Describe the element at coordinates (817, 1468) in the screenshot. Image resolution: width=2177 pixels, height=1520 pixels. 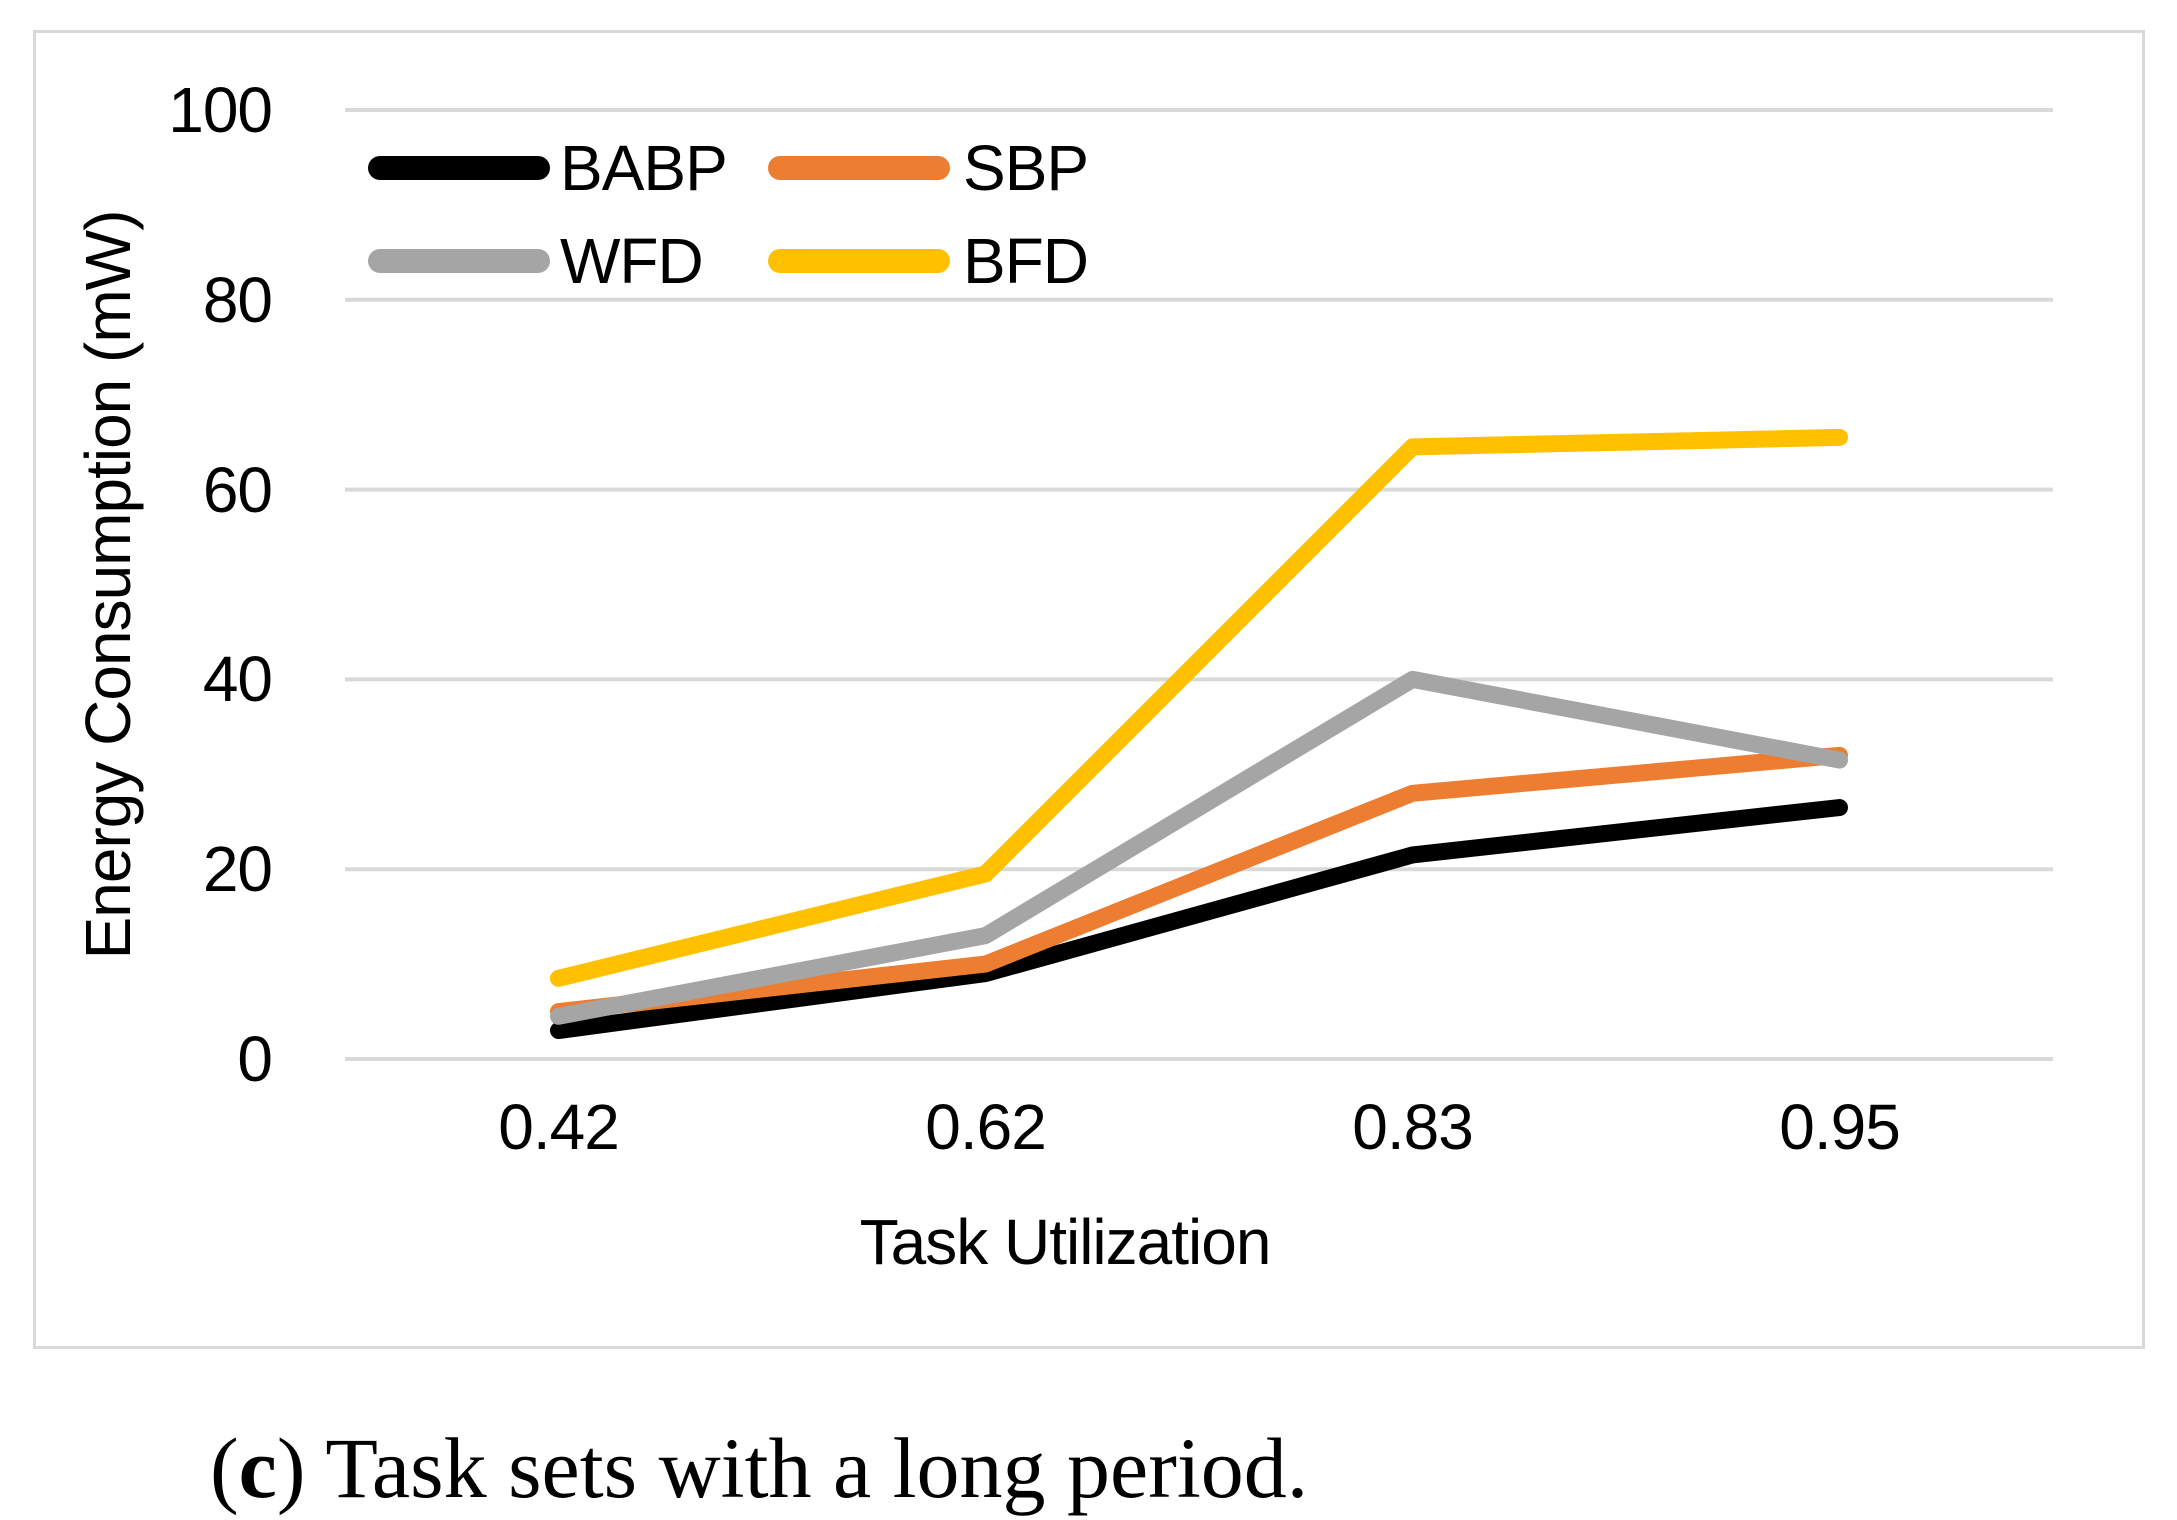
I see `caption-text: Task sets with a long period.` at that location.